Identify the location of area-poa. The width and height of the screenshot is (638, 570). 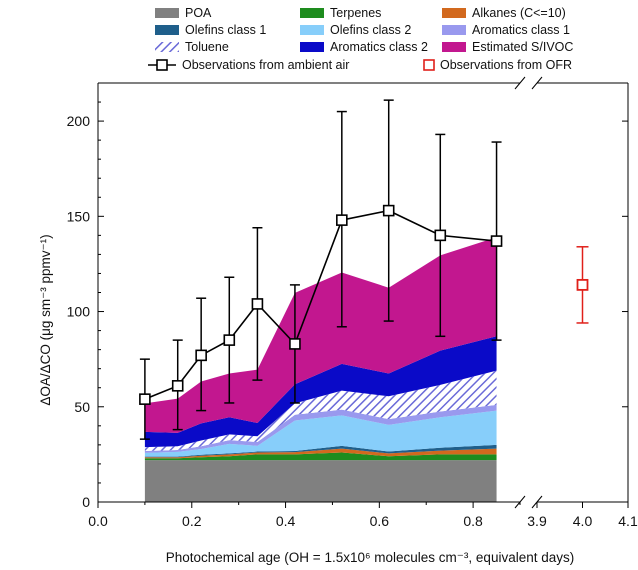
(320, 481).